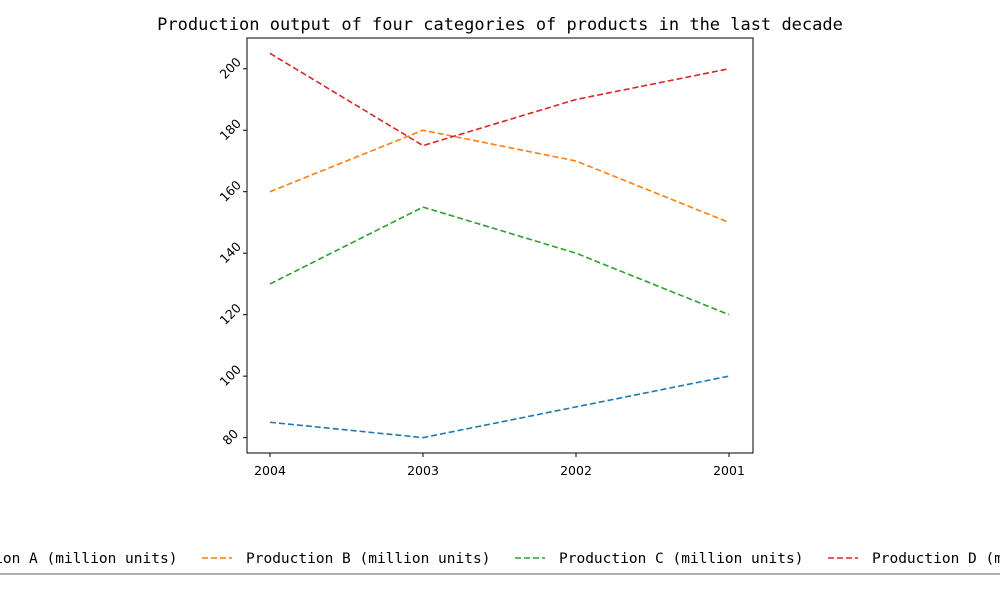  What do you see at coordinates (231, 376) in the screenshot?
I see `y-tick-label: 100` at bounding box center [231, 376].